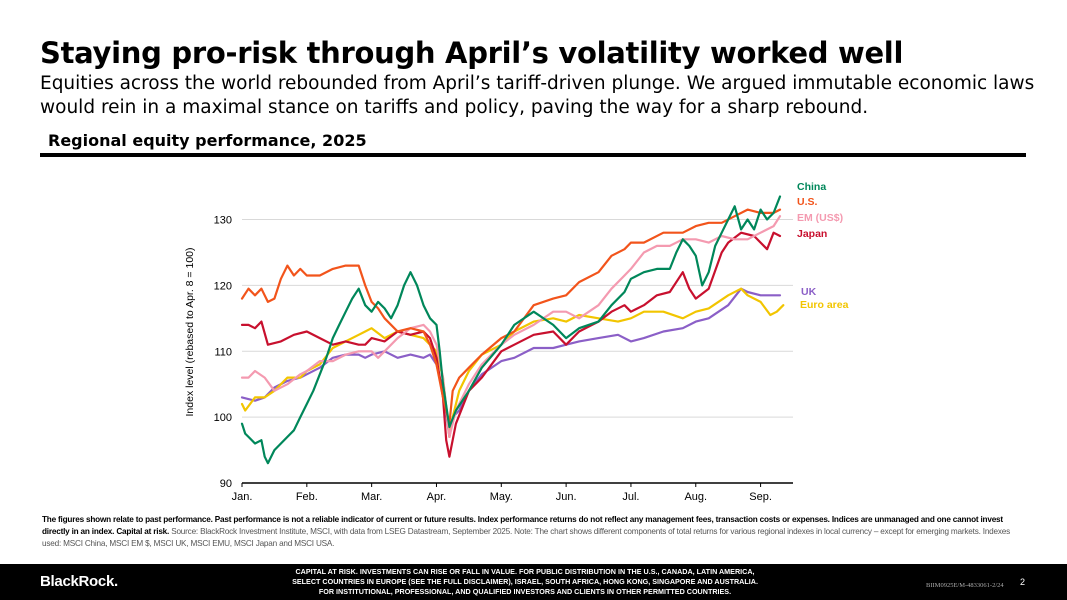  I want to click on legend-label-u-s: U.S., so click(807, 202).